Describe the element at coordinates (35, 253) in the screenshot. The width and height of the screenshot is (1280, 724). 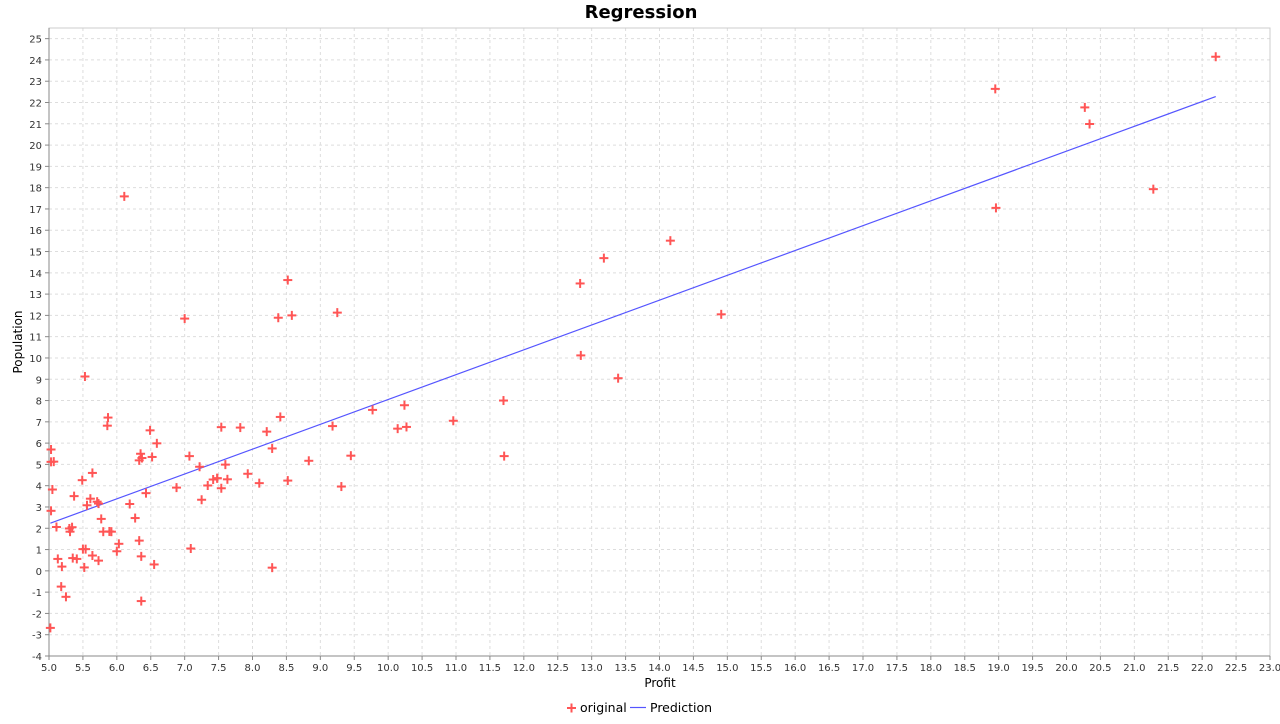
I see `y-tick-label: 15` at that location.